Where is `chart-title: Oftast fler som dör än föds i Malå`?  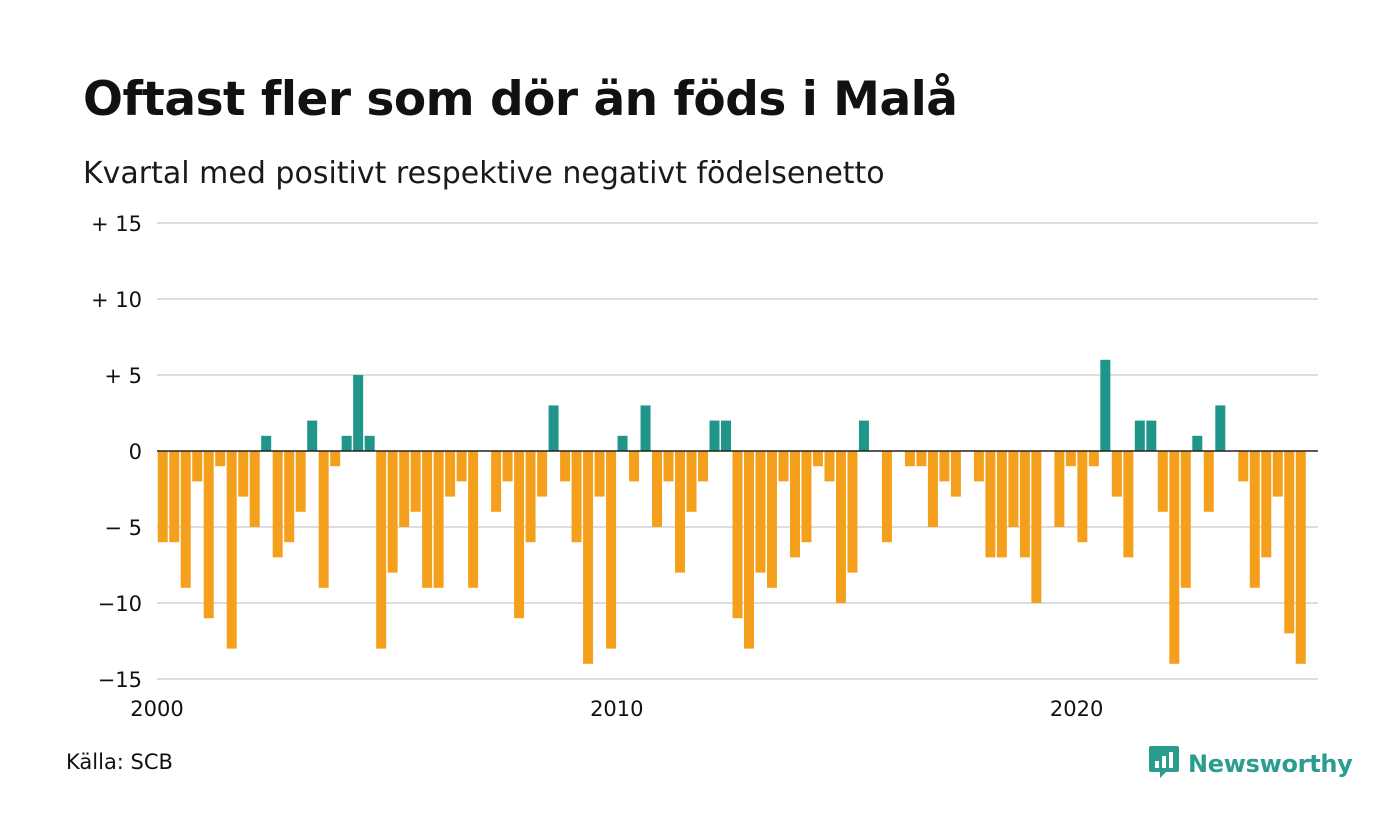
chart-title: Oftast fler som dör än föds i Malå is located at coordinates (520, 99).